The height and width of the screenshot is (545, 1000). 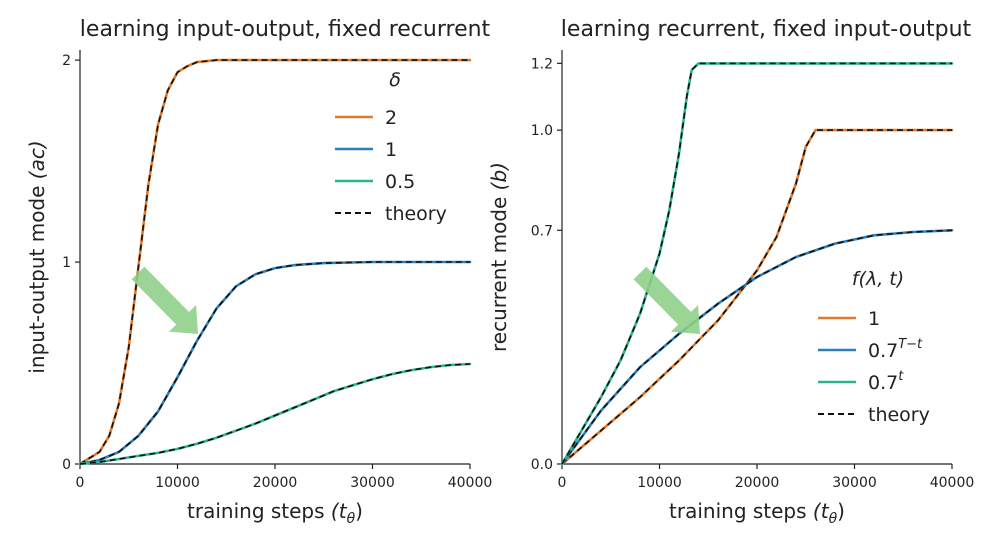 What do you see at coordinates (391, 118) in the screenshot?
I see `legend-entry-label: 2` at bounding box center [391, 118].